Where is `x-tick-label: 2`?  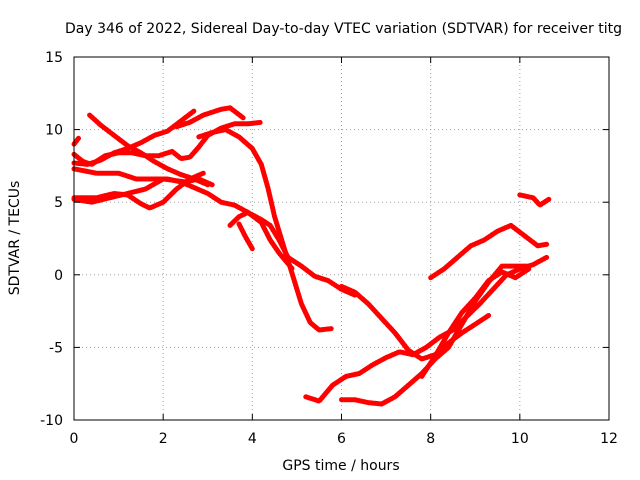
x-tick-label: 2 is located at coordinates (163, 439).